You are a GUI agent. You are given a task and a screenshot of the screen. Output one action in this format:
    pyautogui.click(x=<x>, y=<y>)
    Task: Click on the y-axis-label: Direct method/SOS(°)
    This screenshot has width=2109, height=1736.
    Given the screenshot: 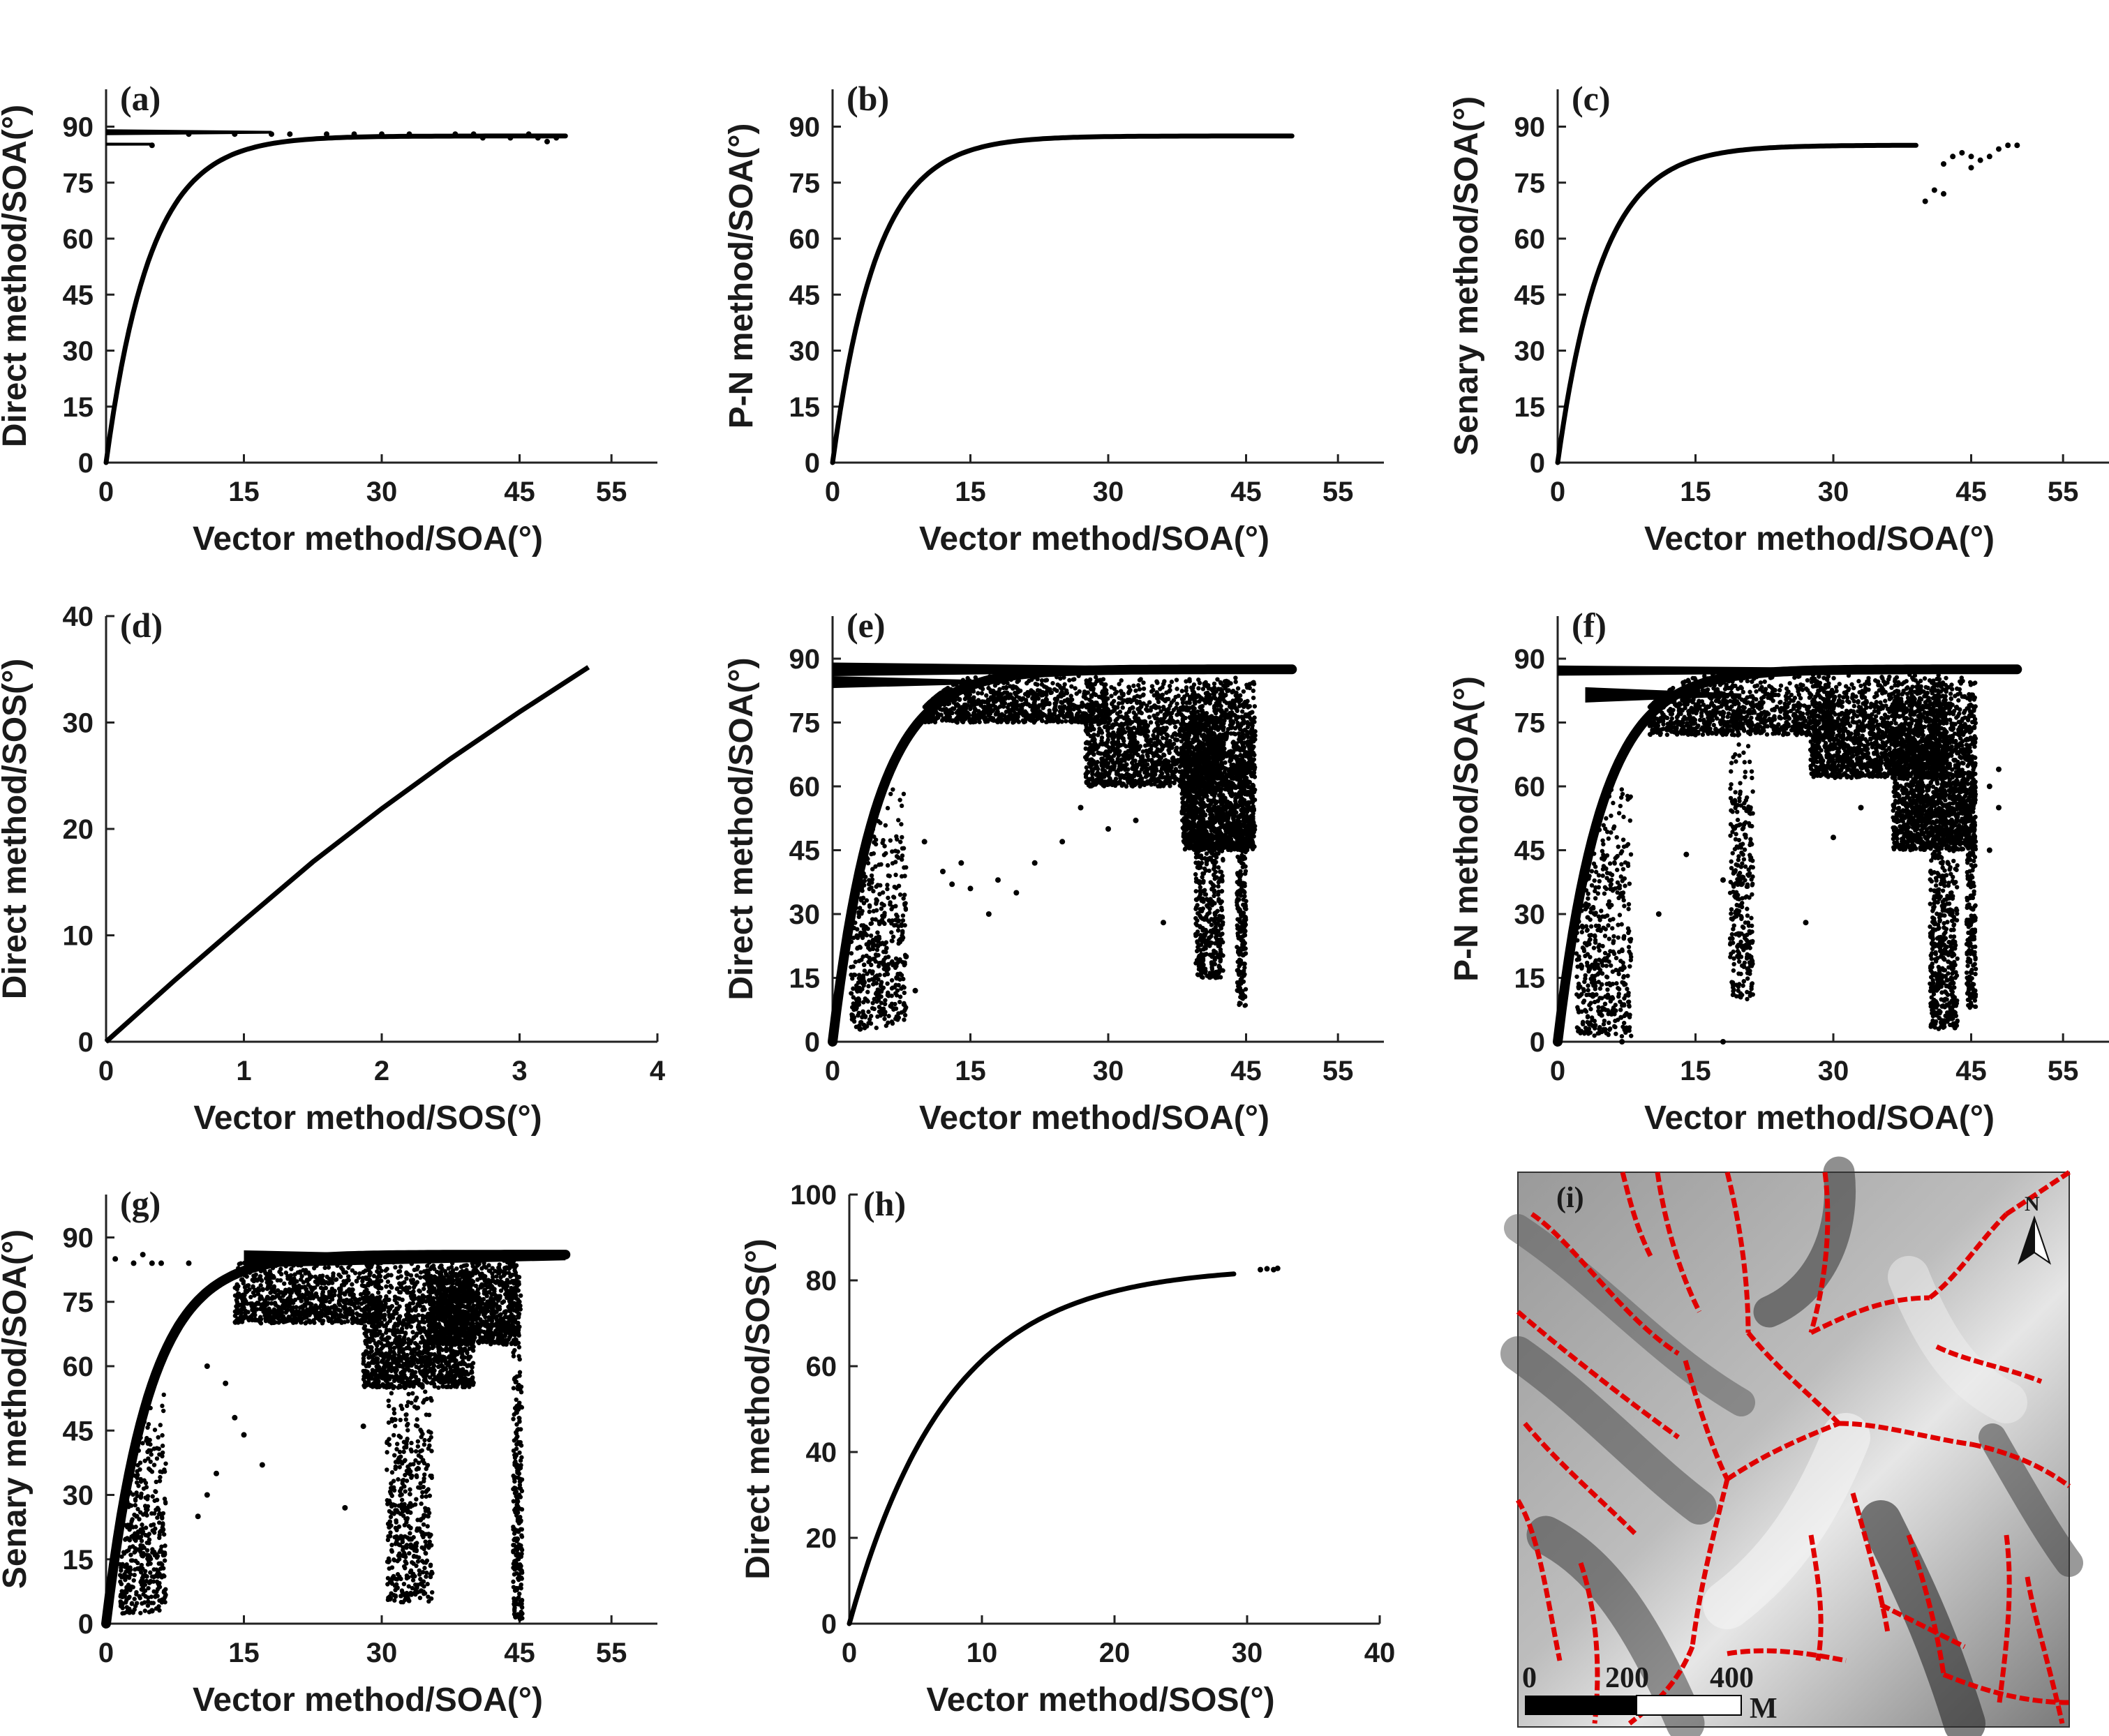 What is the action you would take?
    pyautogui.click(x=16, y=829)
    